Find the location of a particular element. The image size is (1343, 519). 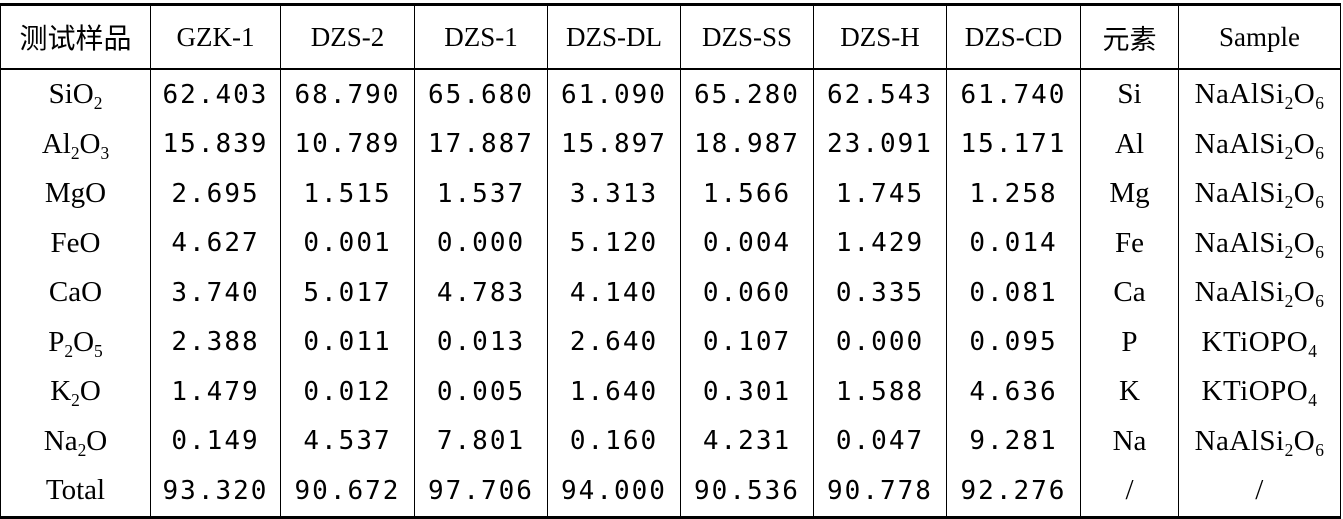

formula-subscript: 5 is located at coordinates (98, 350).